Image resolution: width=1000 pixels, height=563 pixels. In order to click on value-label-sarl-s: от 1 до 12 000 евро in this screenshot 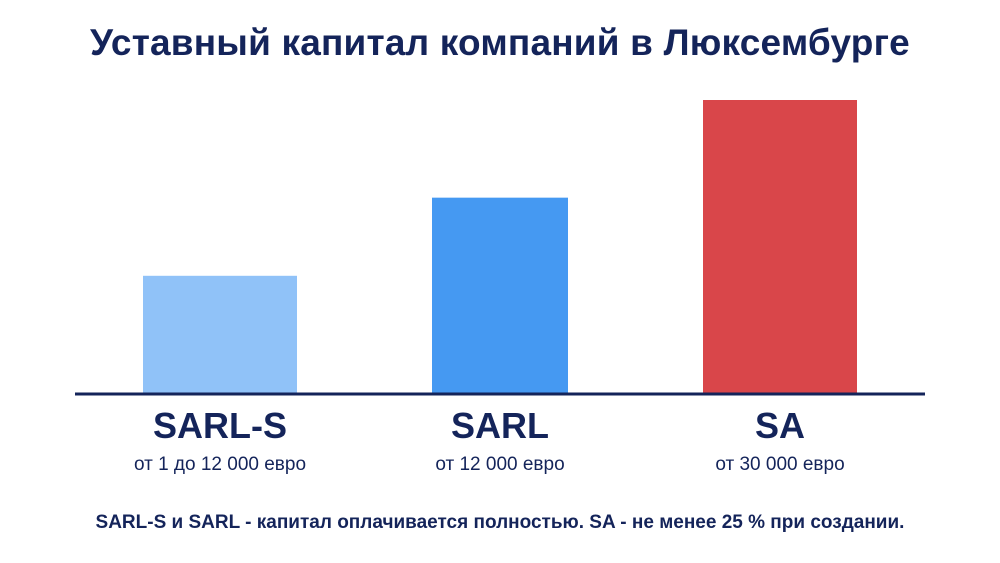, I will do `click(220, 464)`.